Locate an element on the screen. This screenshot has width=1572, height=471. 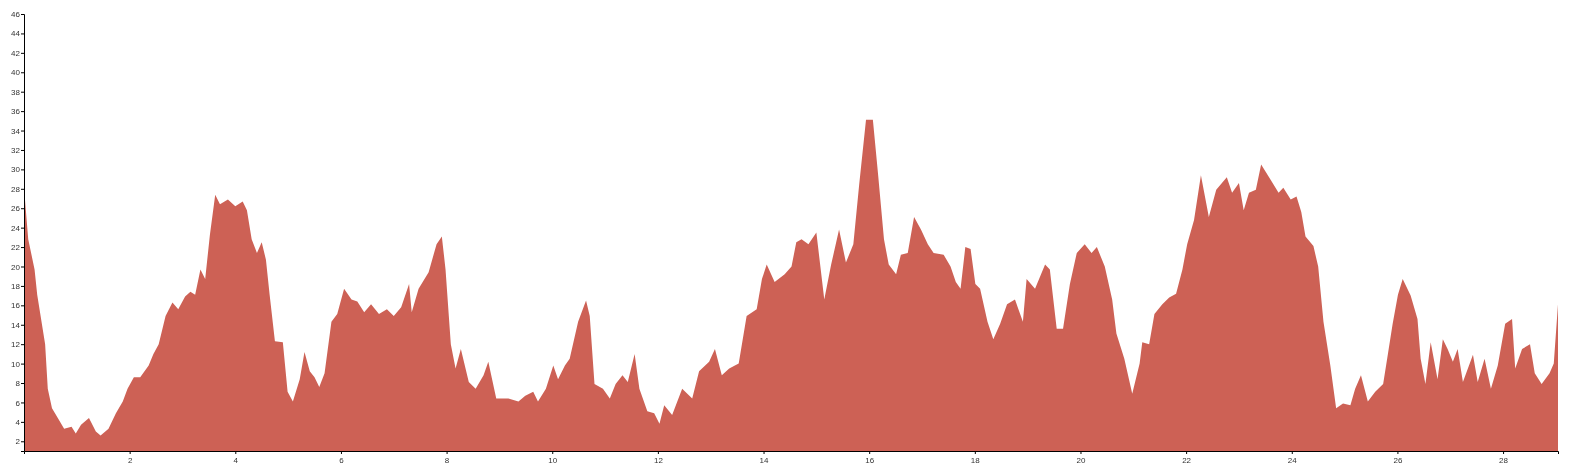
y-tick-label: 46 is located at coordinates (16, 15).